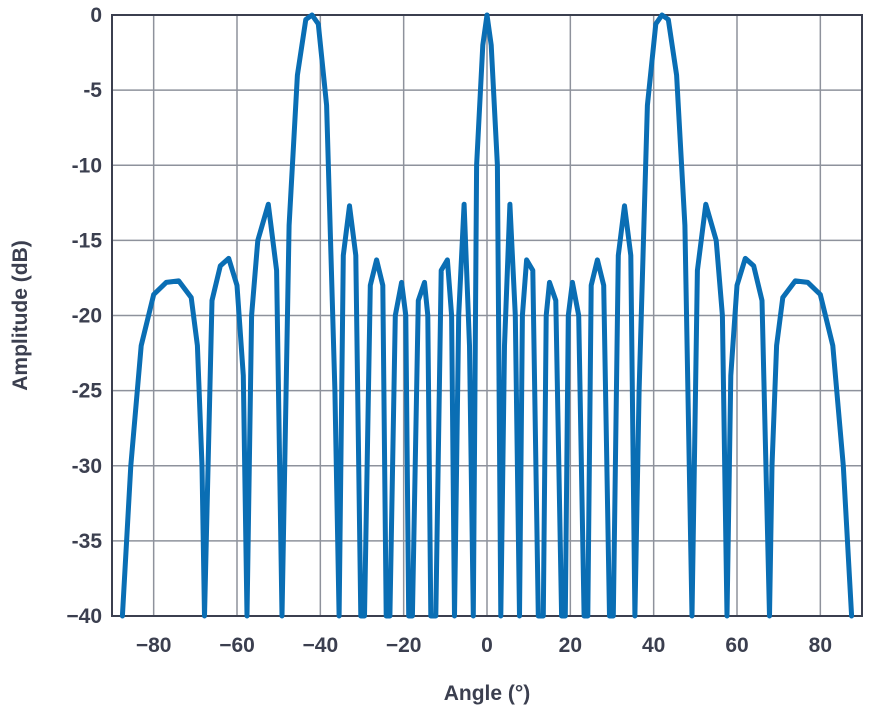  What do you see at coordinates (820, 645) in the screenshot?
I see `x-tick-label: 80` at bounding box center [820, 645].